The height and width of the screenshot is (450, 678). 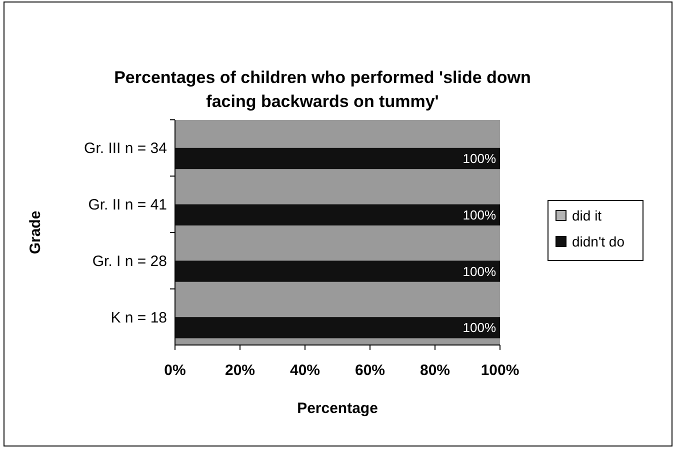 What do you see at coordinates (435, 370) in the screenshot?
I see `x-tick-label: 80%` at bounding box center [435, 370].